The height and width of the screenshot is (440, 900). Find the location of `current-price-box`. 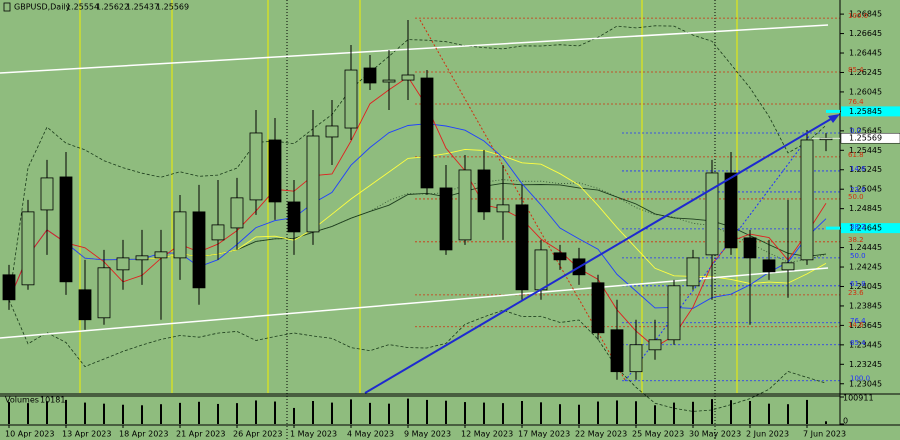

current-price-box is located at coordinates (870, 138).